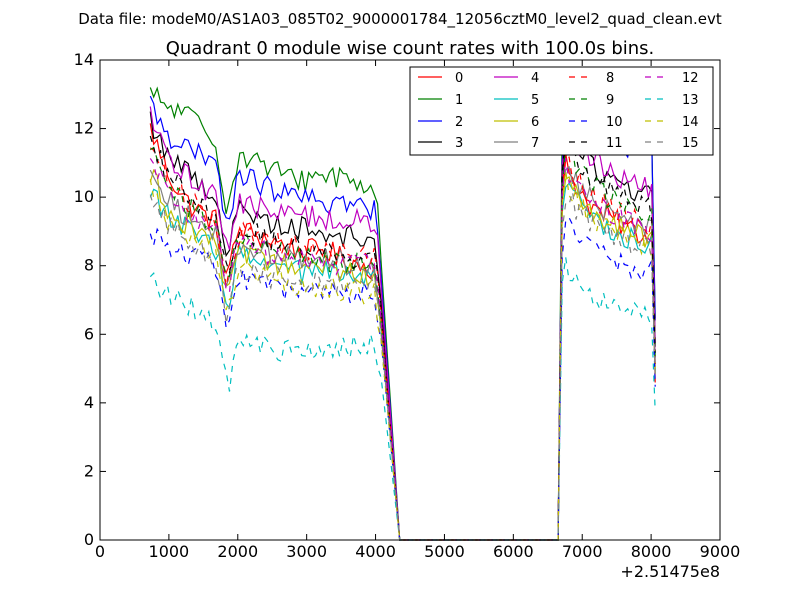  What do you see at coordinates (614, 143) in the screenshot?
I see `legend-label-11: 11` at bounding box center [614, 143].